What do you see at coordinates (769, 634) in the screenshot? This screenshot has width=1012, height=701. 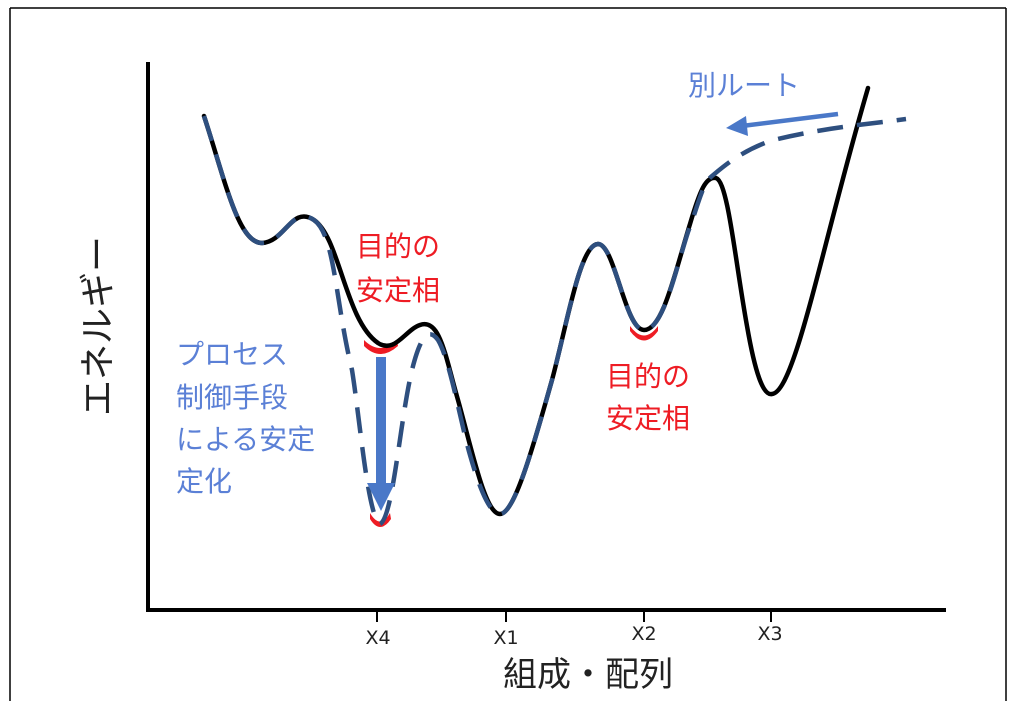 I see `x-tick-label-x3: X3` at bounding box center [769, 634].